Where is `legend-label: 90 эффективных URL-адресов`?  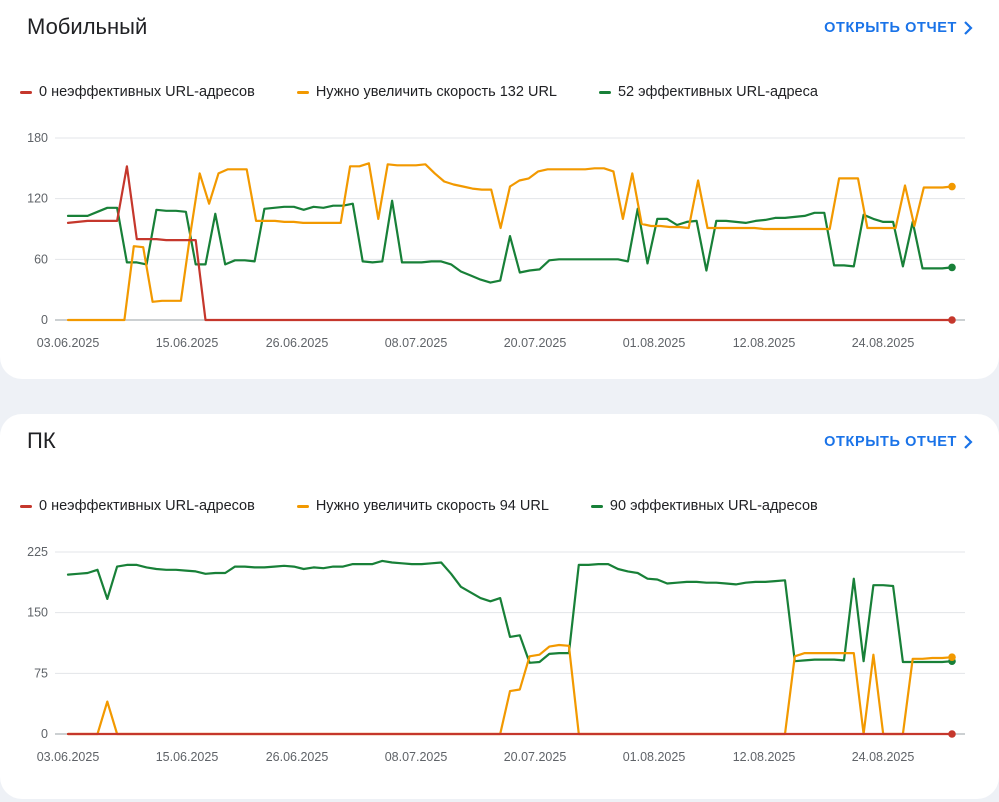 legend-label: 90 эффективных URL-адресов is located at coordinates (713, 506).